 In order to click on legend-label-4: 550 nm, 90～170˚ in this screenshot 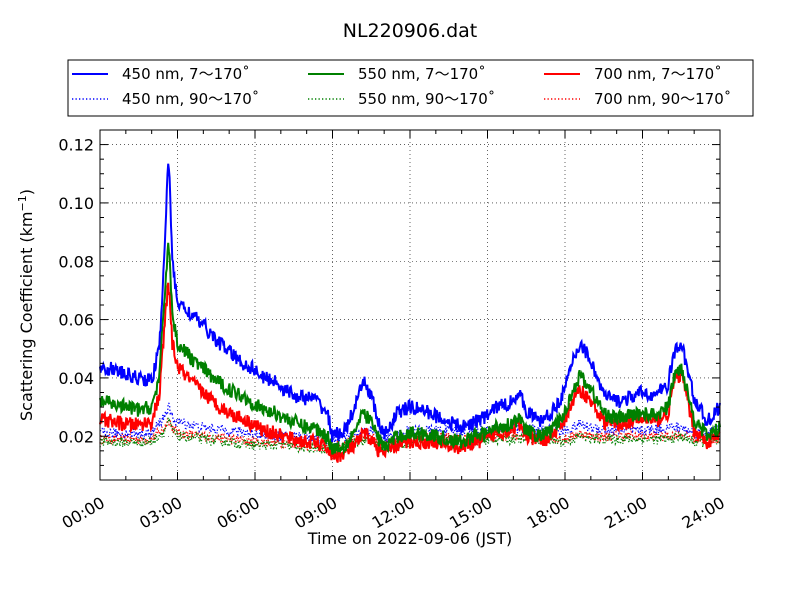, I will do `click(426, 99)`.